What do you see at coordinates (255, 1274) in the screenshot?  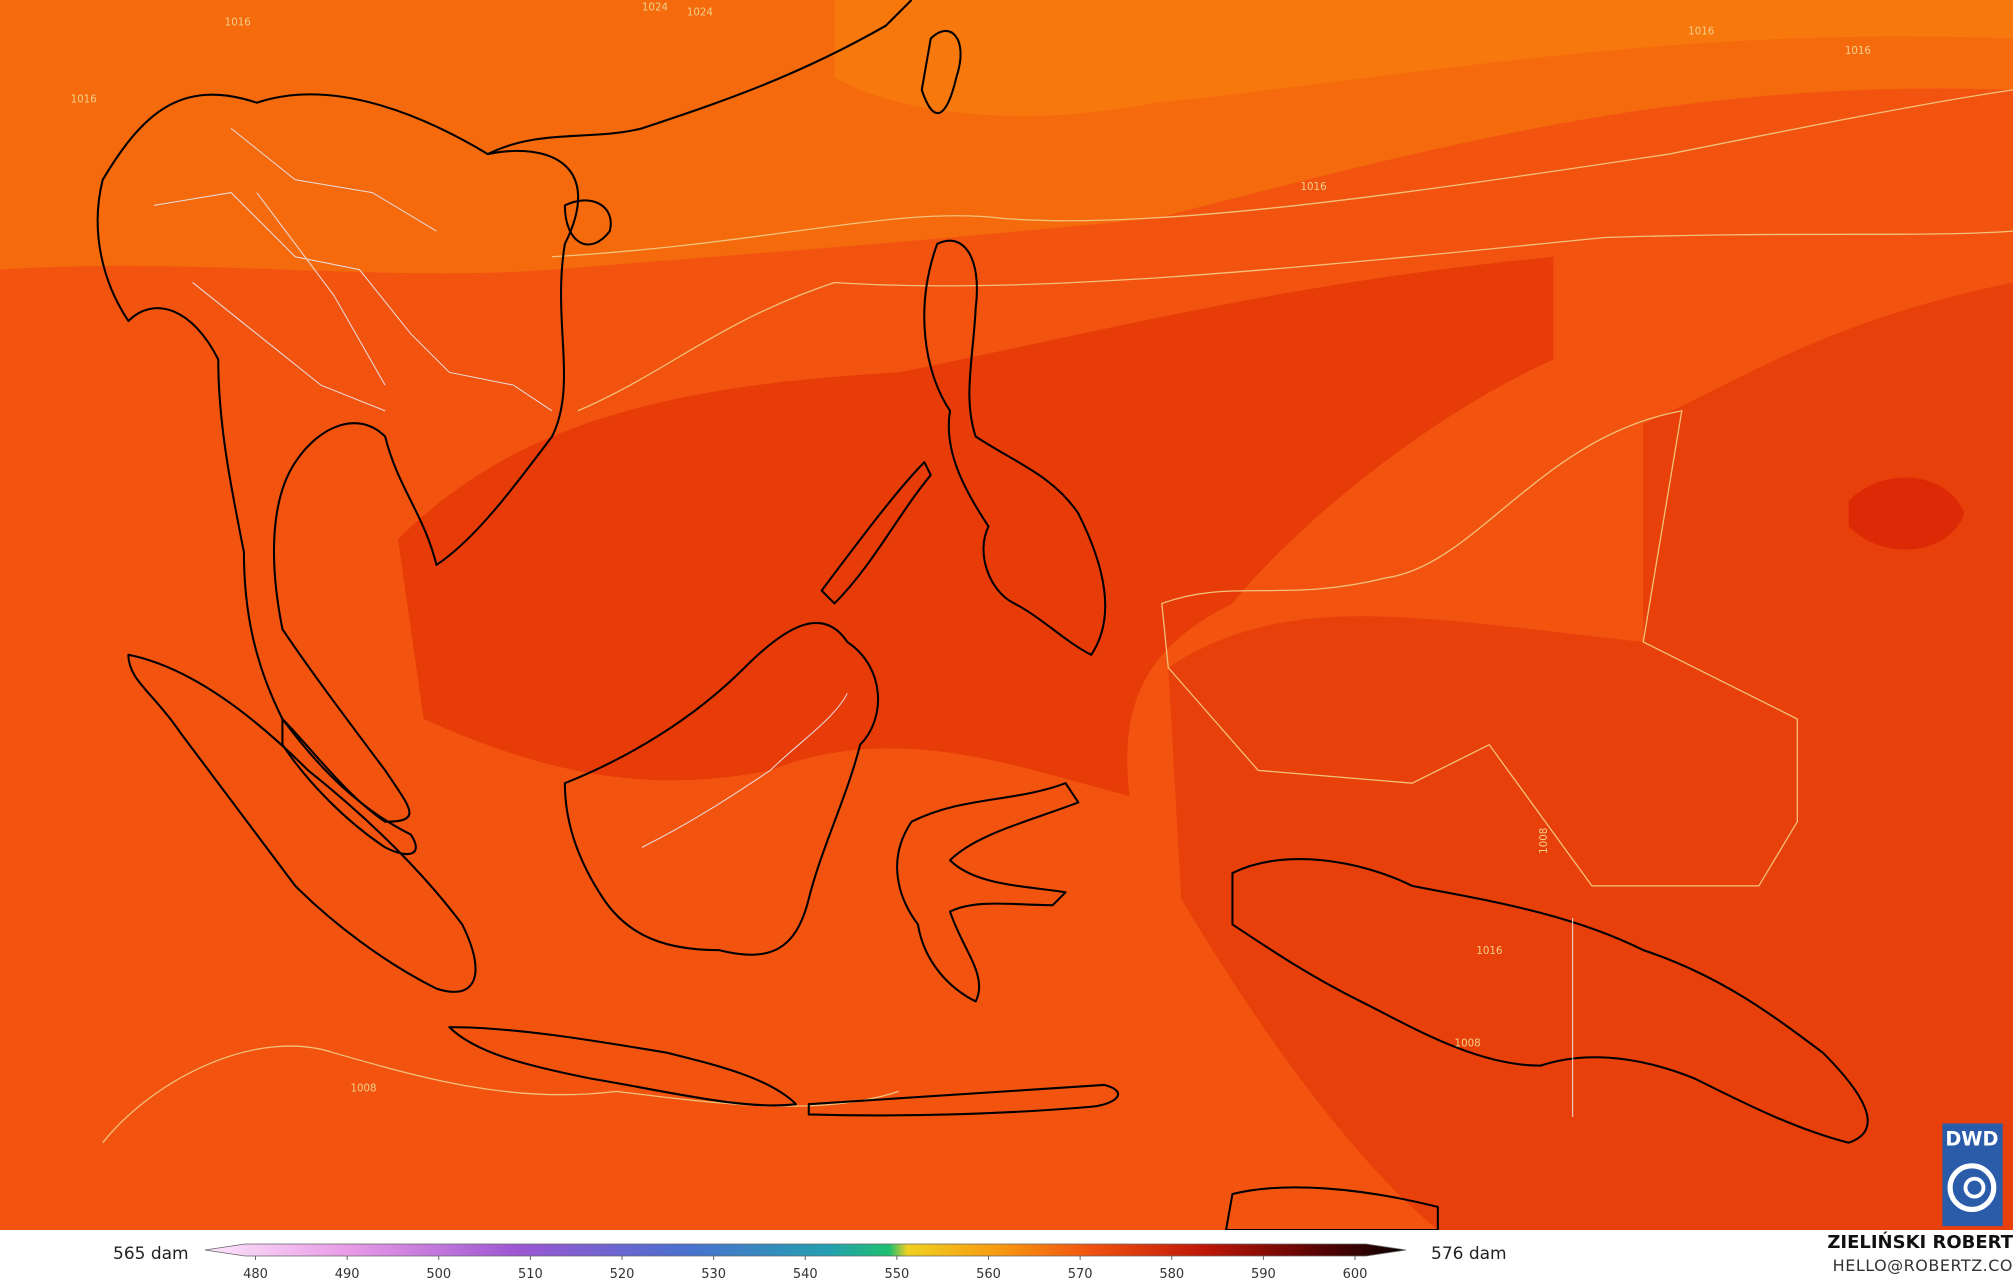 I see `colorbar-tick-label: 480` at bounding box center [255, 1274].